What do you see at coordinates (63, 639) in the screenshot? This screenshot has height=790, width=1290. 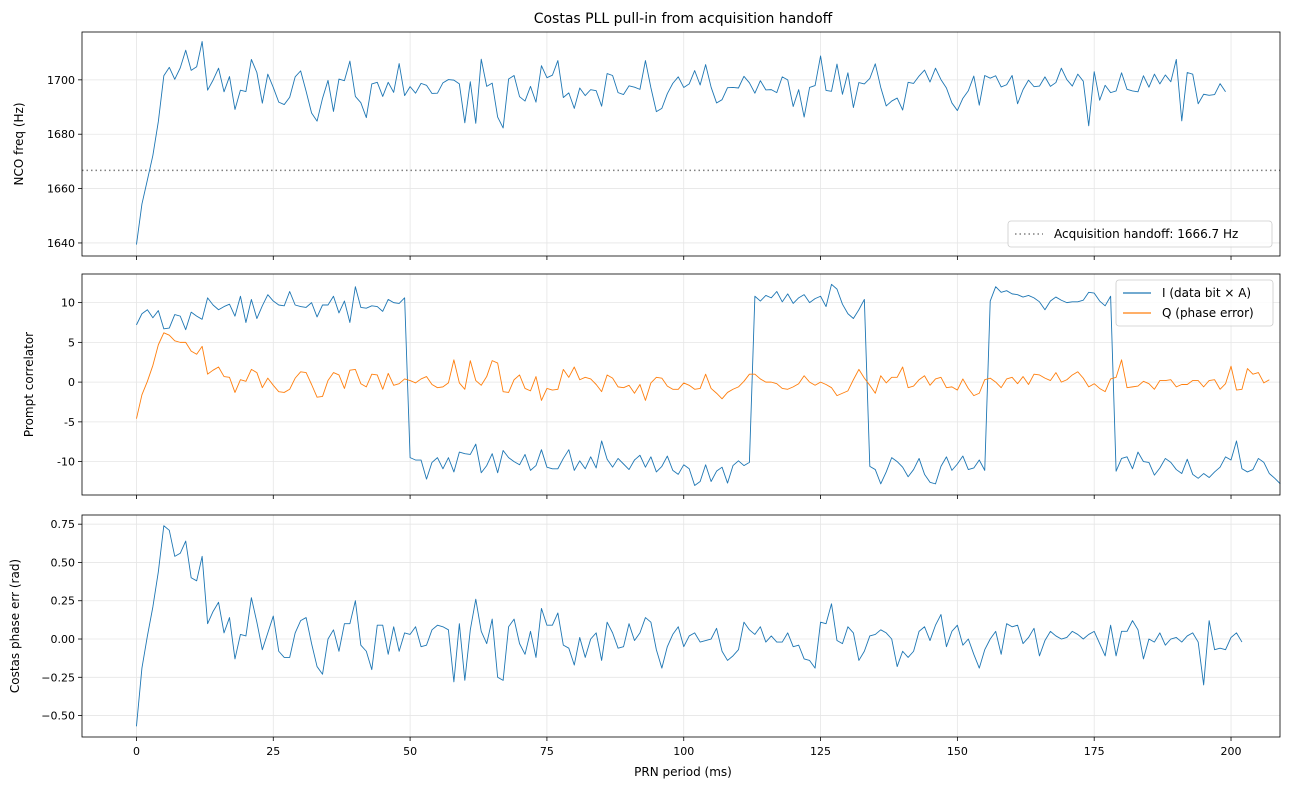 I see `y-tick-label: 0.00` at bounding box center [63, 639].